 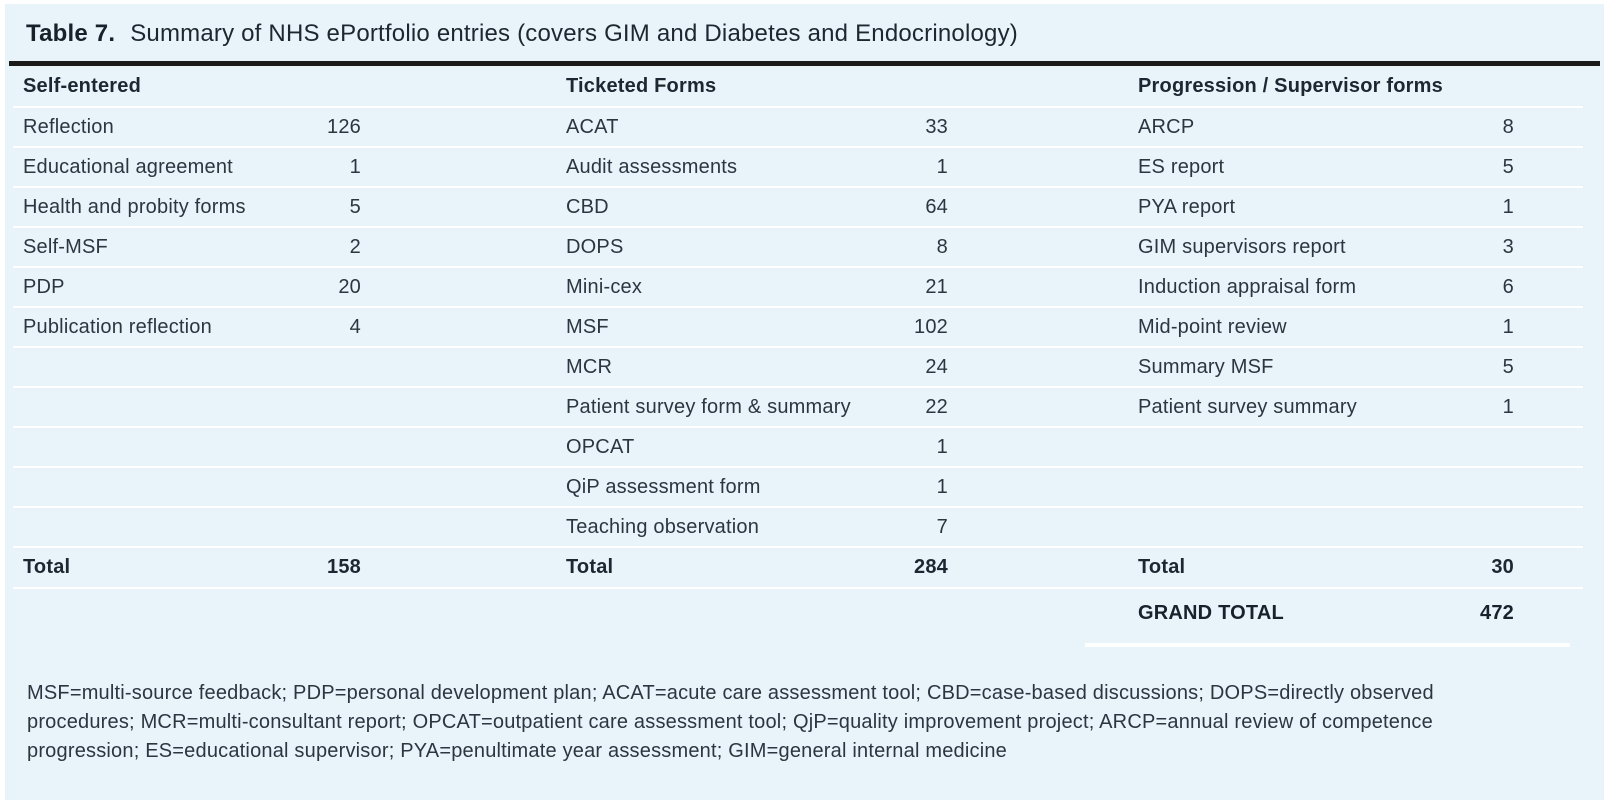 What do you see at coordinates (595, 246) in the screenshot?
I see `row-label: DOPS` at bounding box center [595, 246].